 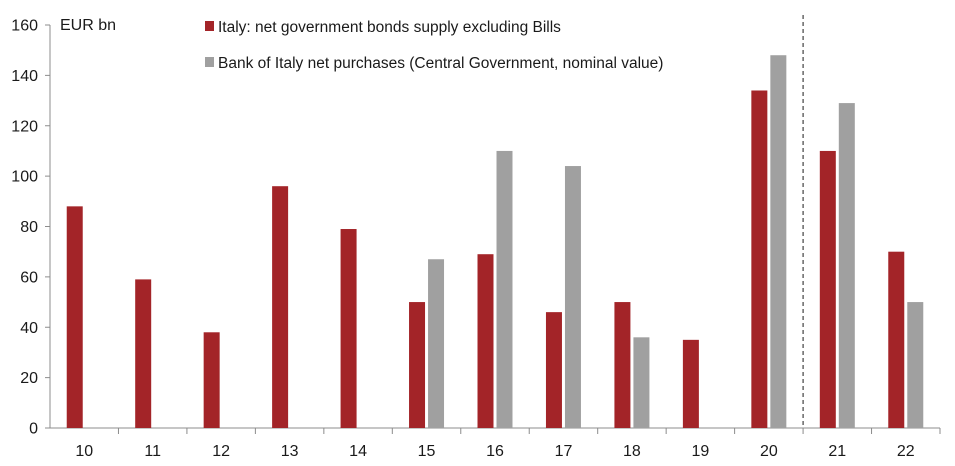 I want to click on x-tick-label-10: 10, so click(x=84, y=451).